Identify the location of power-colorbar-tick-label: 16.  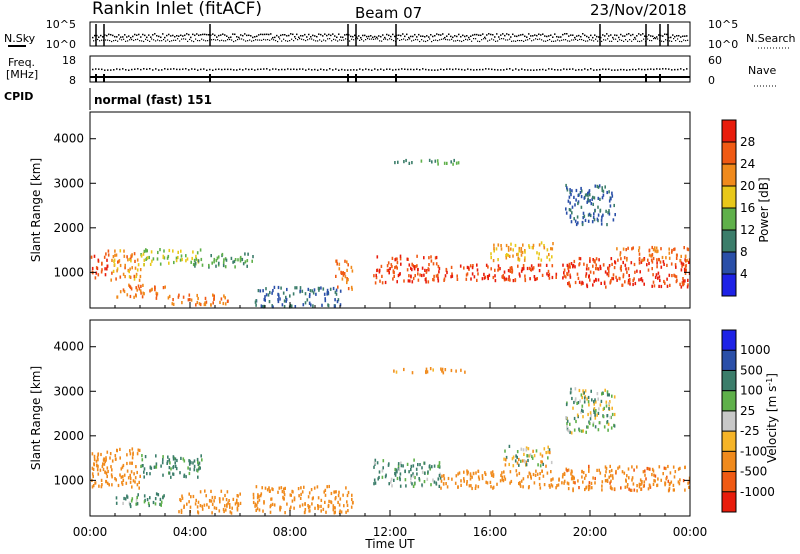
(747, 208).